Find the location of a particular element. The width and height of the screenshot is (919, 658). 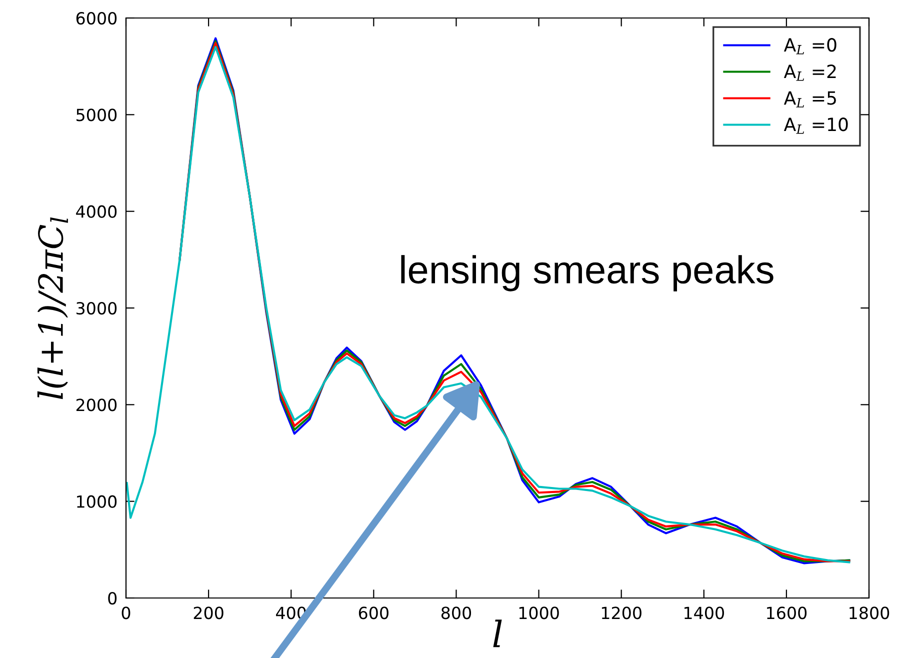

y-tick-label: 1000 is located at coordinates (97, 501).